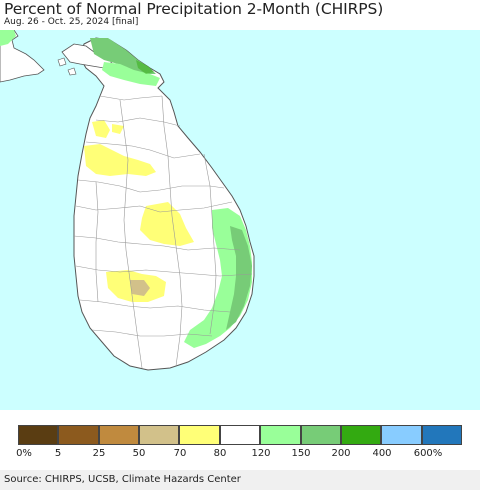  Describe the element at coordinates (240, 455) in the screenshot. I see `legend-labels: 0% 5 25 50 70 80 120 150 200 400 600%` at that location.